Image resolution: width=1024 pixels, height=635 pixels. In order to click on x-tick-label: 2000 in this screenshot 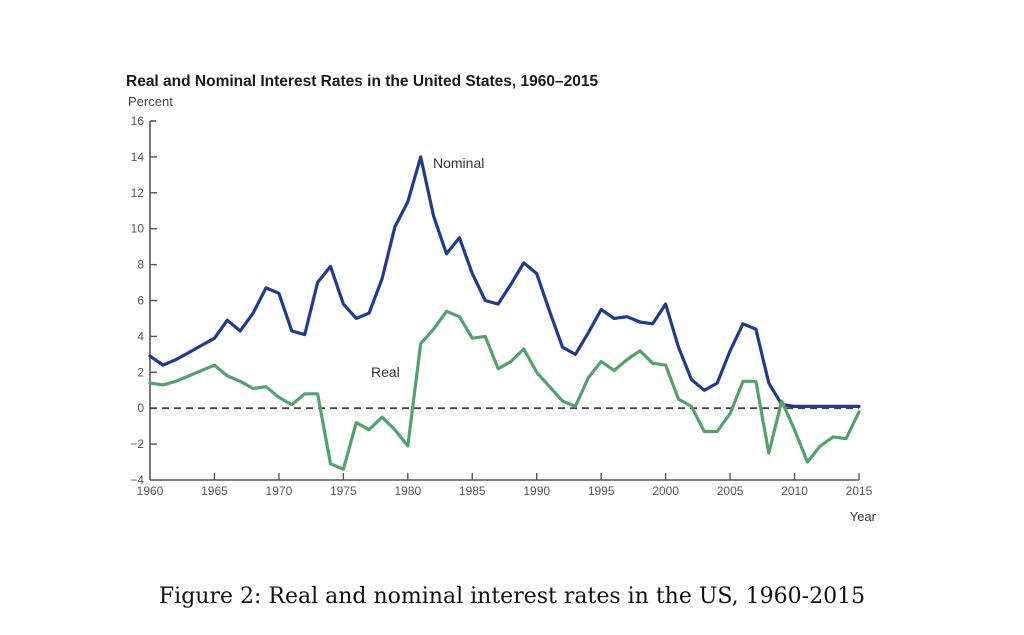, I will do `click(665, 491)`.